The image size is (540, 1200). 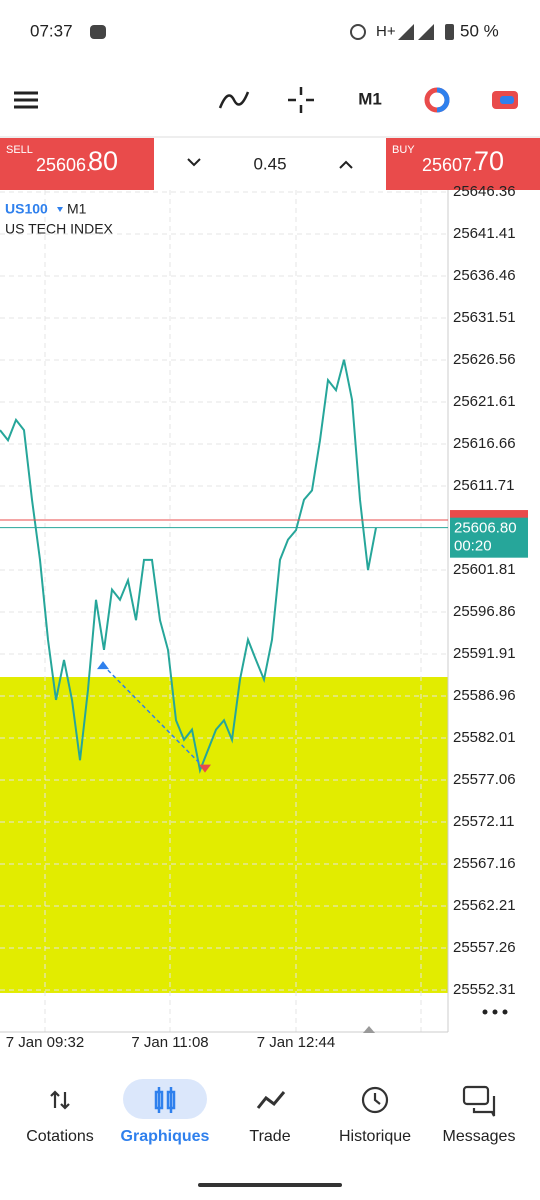 I want to click on chart-symbol: US100, so click(x=26, y=209).